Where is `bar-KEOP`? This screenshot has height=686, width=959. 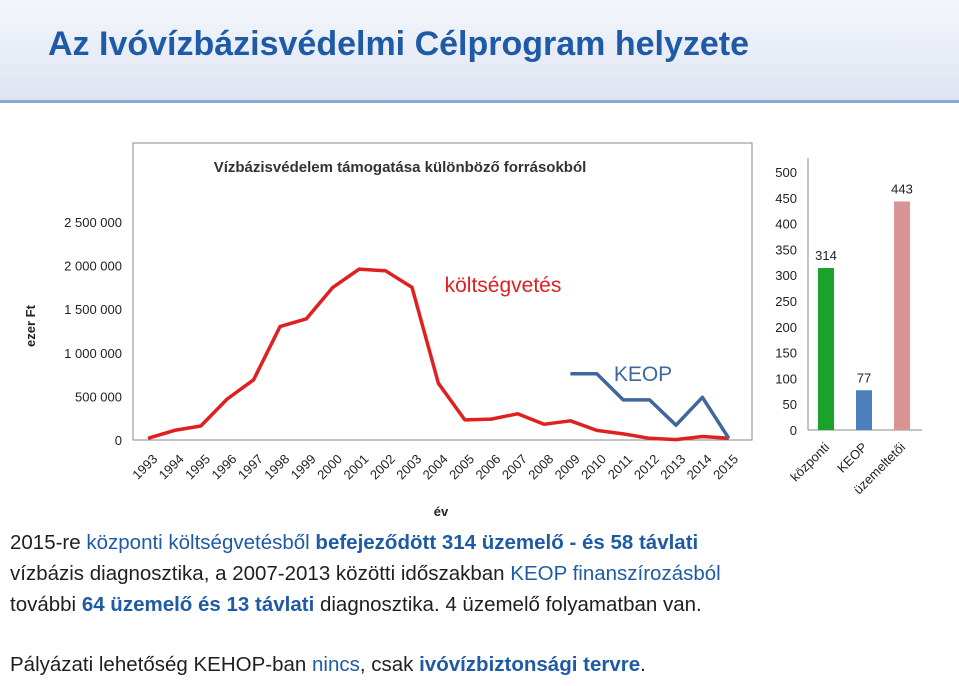 bar-KEOP is located at coordinates (864, 410).